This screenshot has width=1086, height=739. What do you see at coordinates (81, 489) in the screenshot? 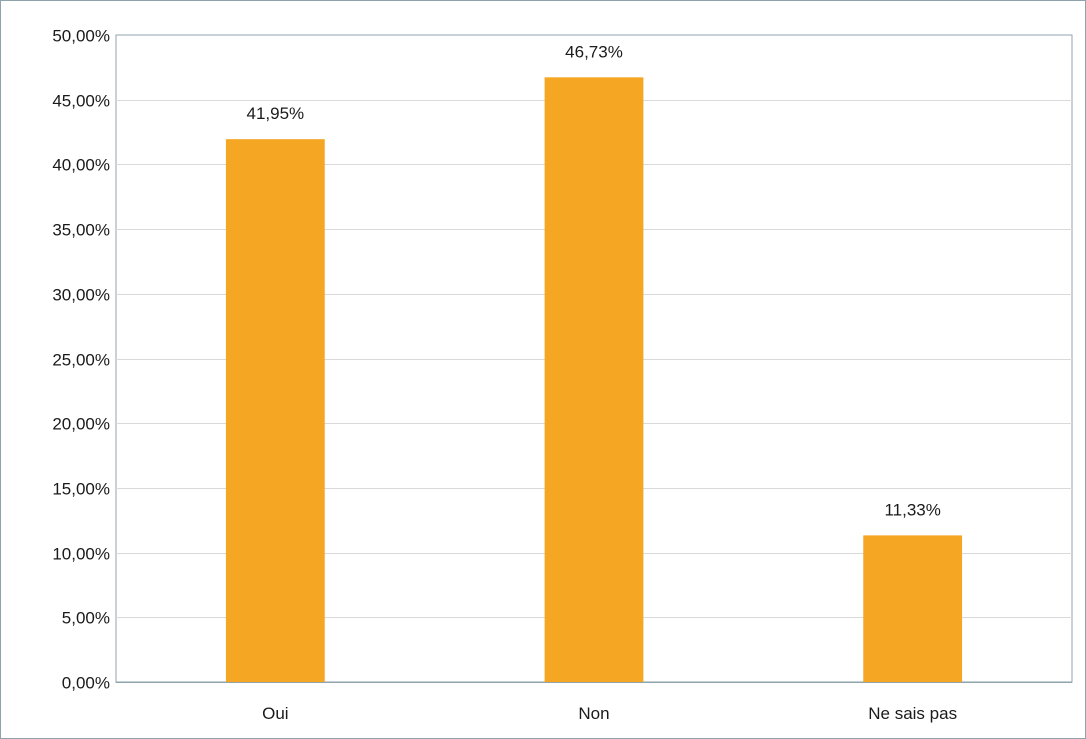
I see `y-tick-label: 15,00%` at bounding box center [81, 489].